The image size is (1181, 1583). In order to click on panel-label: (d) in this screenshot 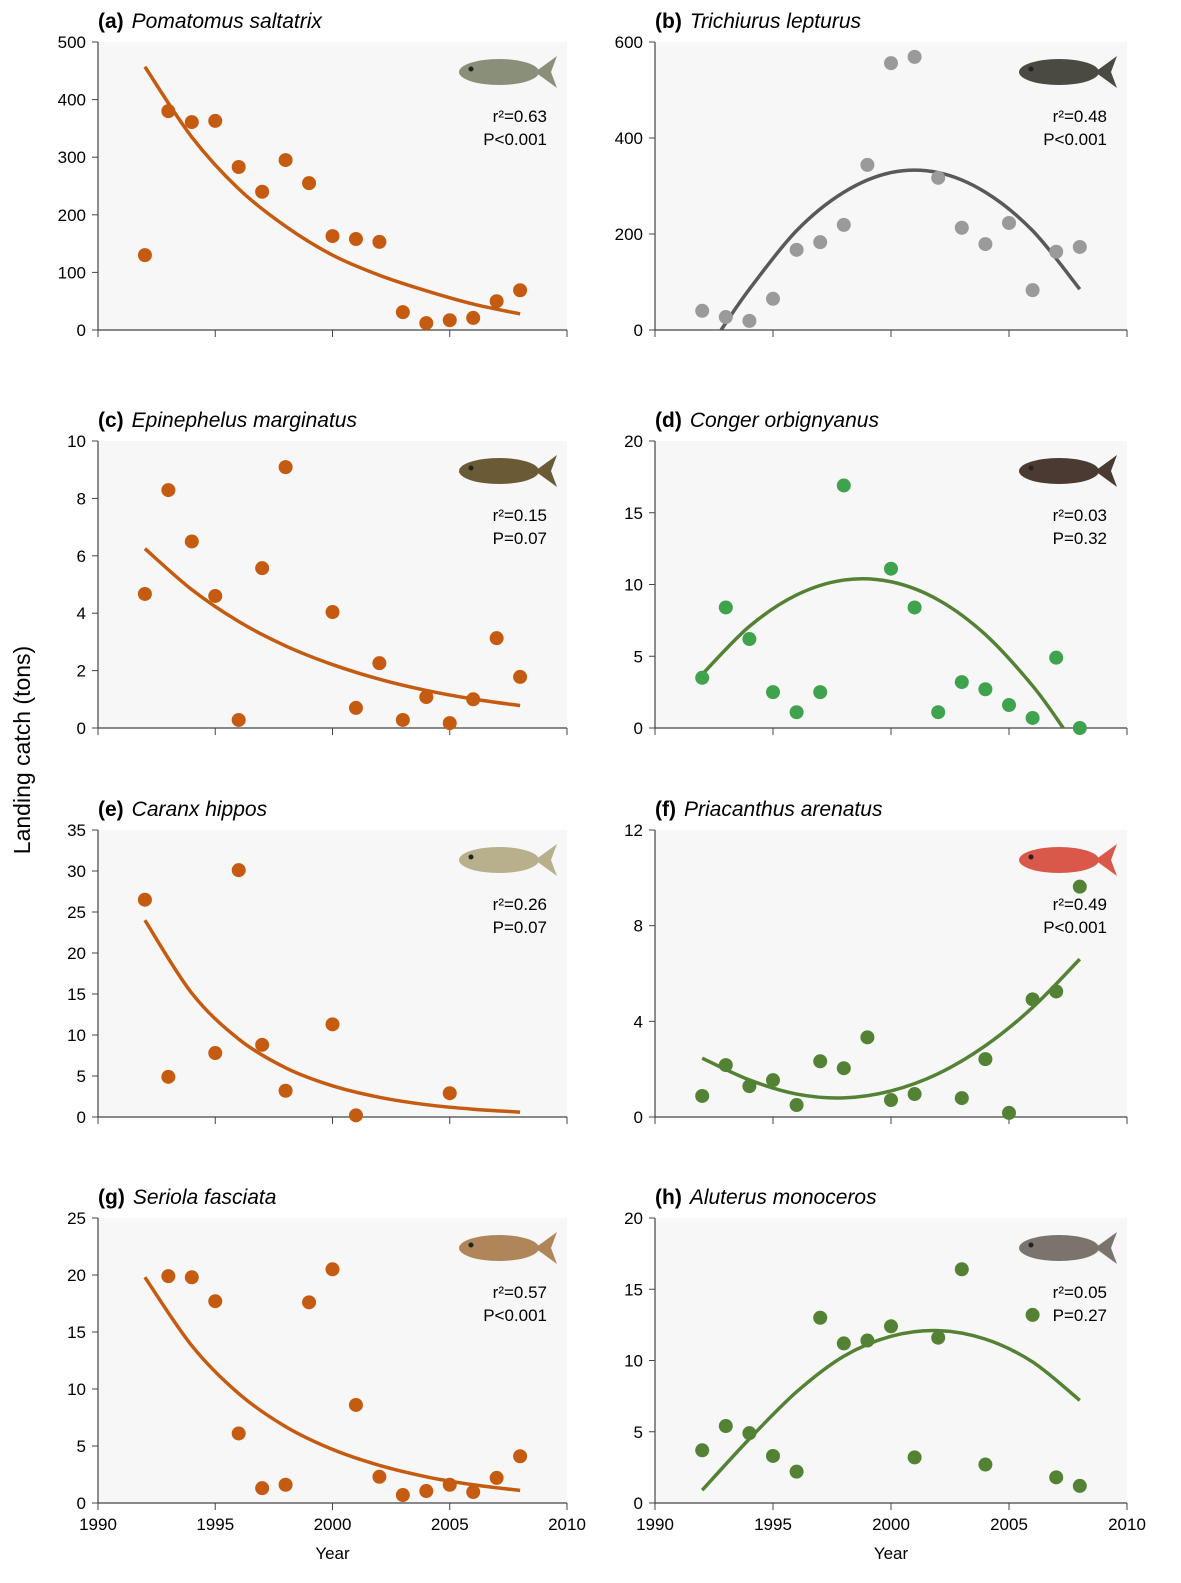, I will do `click(668, 420)`.